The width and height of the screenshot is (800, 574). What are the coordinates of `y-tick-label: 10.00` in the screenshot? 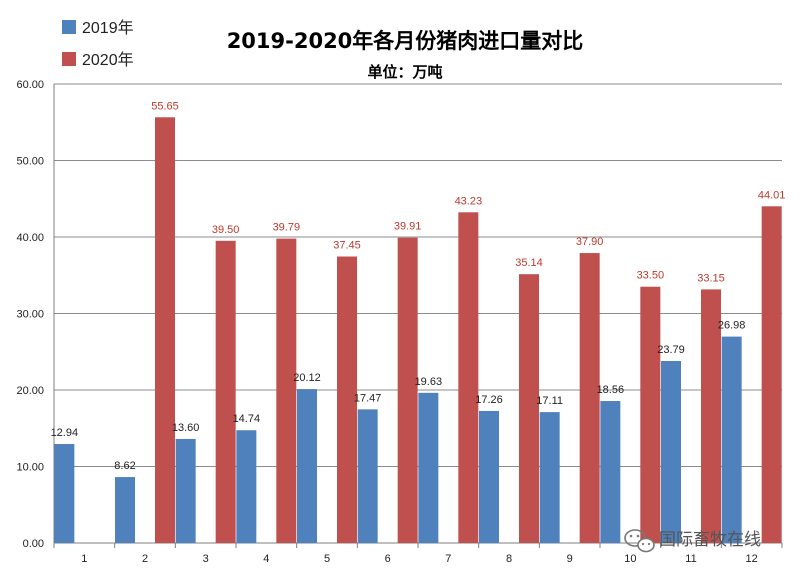 It's located at (30, 468).